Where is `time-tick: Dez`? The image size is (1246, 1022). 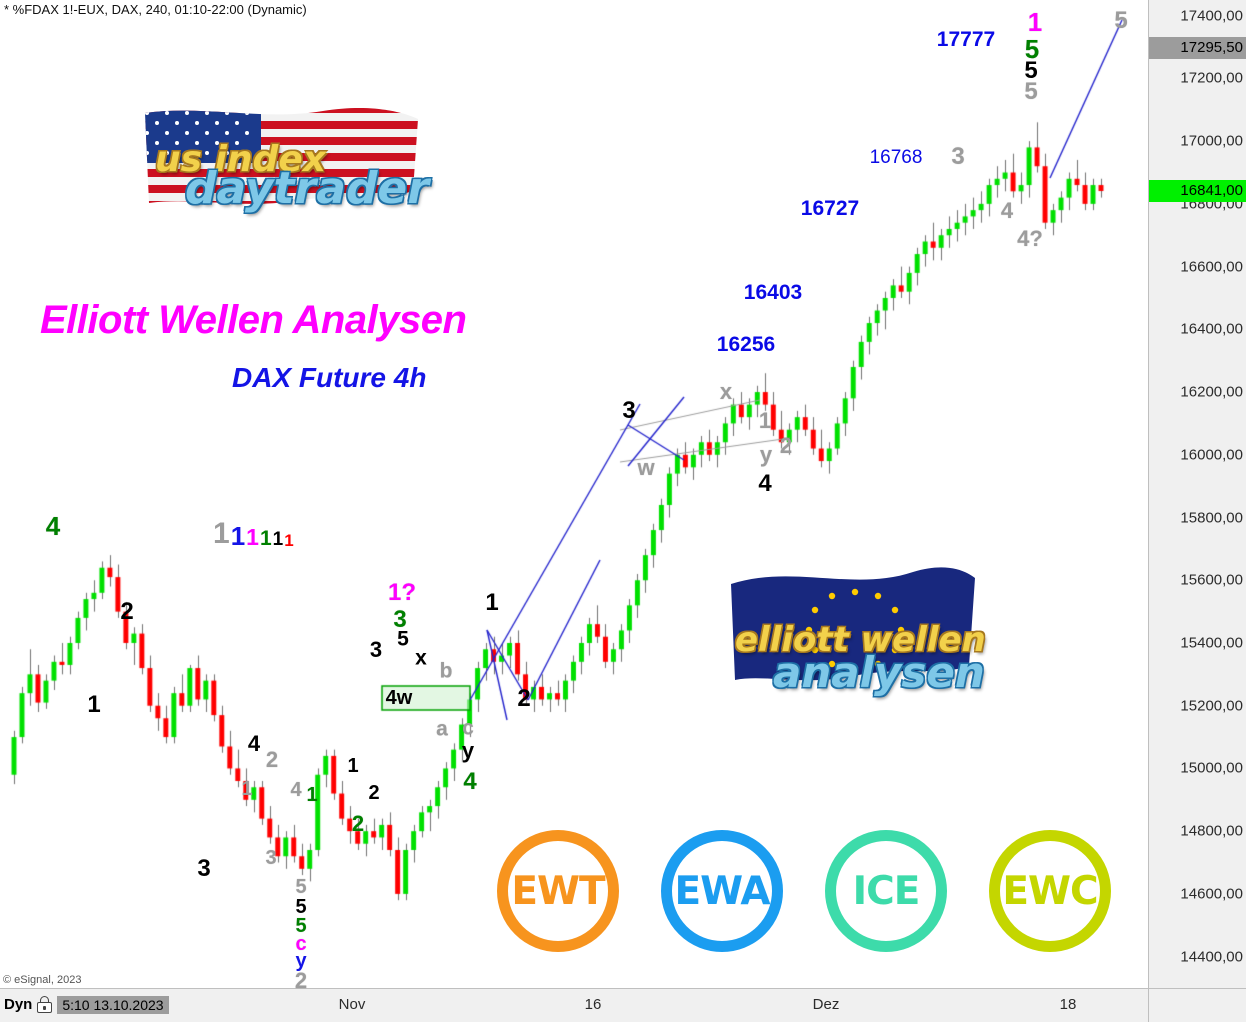
time-tick: Dez is located at coordinates (826, 1004).